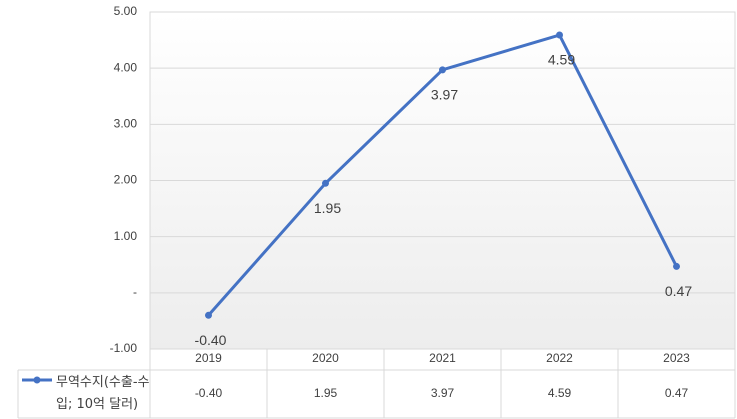  I want to click on data-label: -0.40, so click(211, 340).